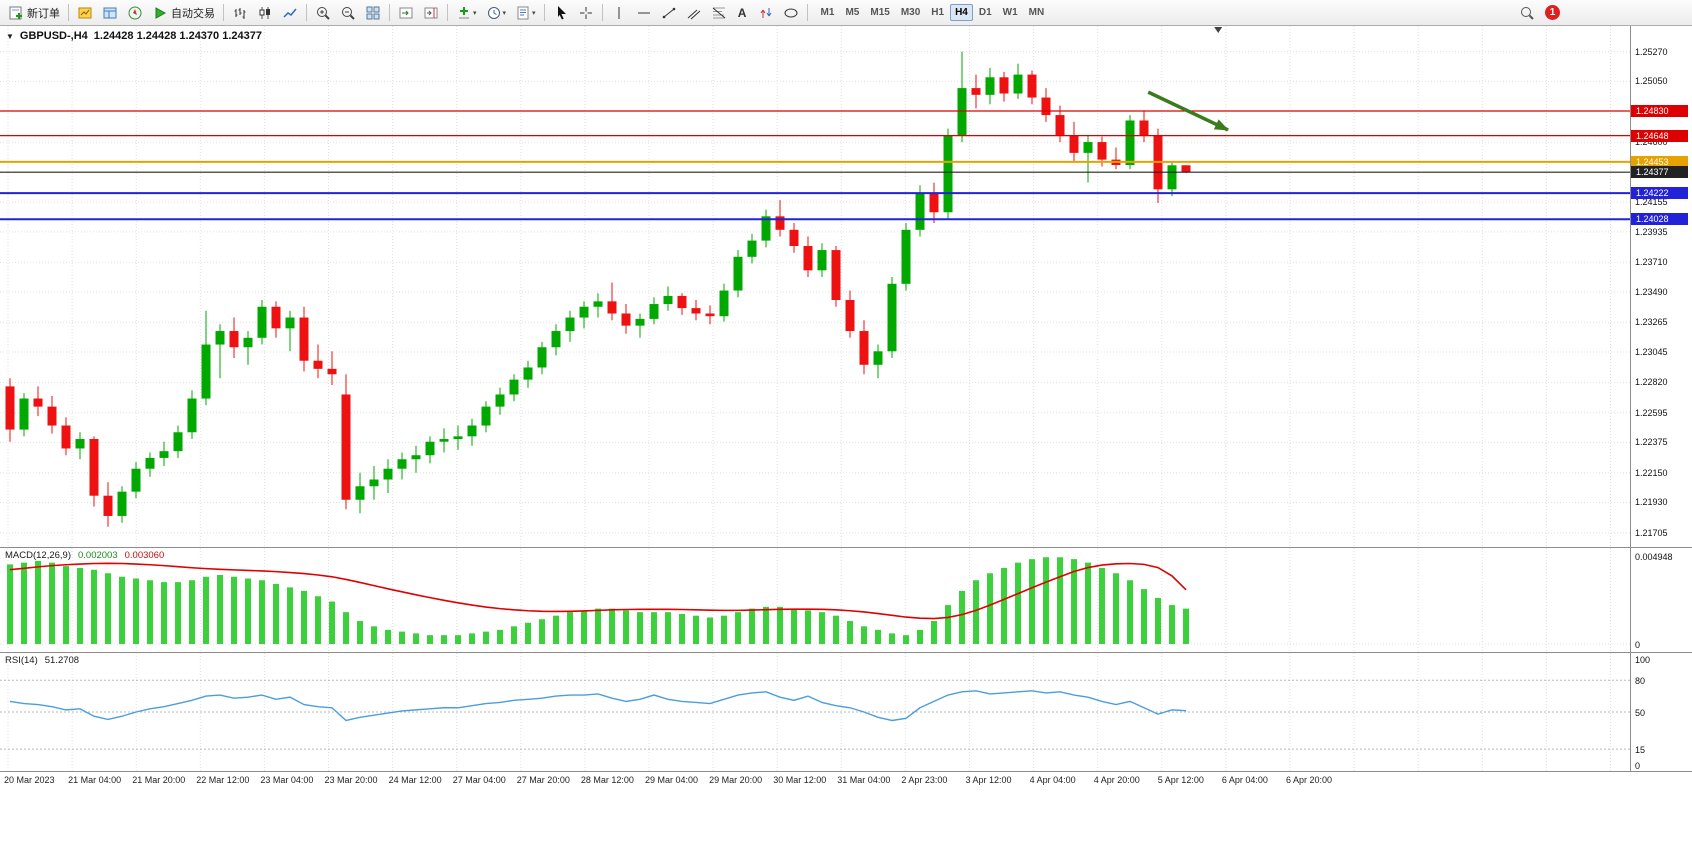  I want to click on auto-scroll-button, so click(406, 12).